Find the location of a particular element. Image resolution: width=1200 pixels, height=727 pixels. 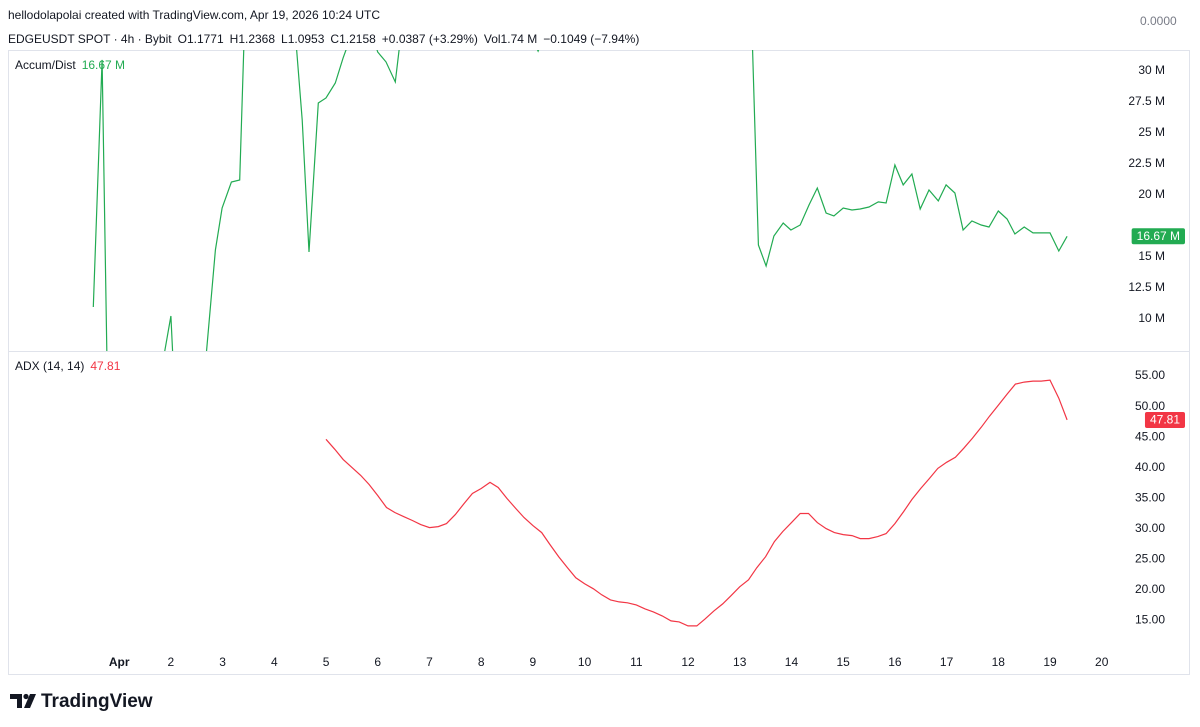

volume: Vol1.74 M is located at coordinates (510, 39).